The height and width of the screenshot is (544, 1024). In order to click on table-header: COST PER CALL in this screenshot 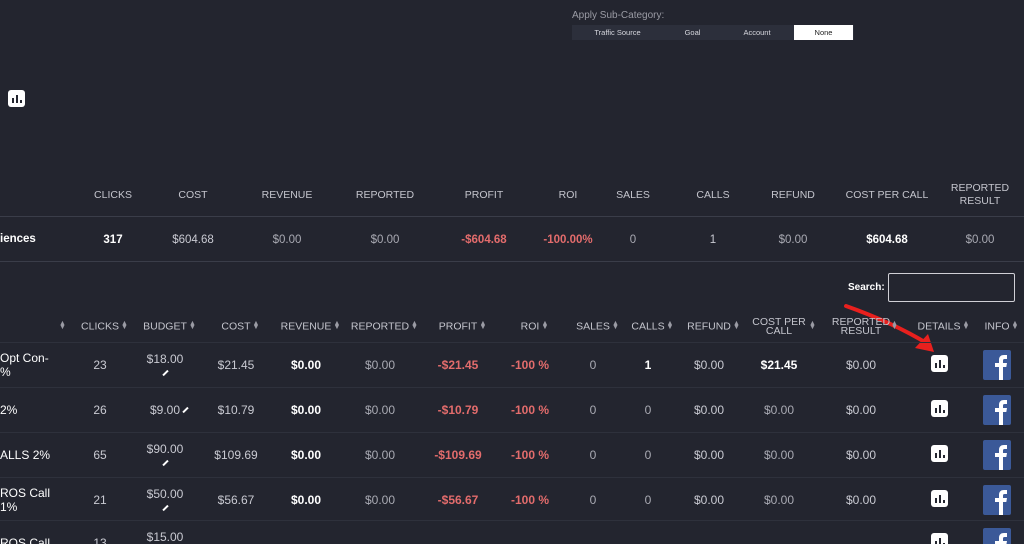, I will do `click(779, 326)`.